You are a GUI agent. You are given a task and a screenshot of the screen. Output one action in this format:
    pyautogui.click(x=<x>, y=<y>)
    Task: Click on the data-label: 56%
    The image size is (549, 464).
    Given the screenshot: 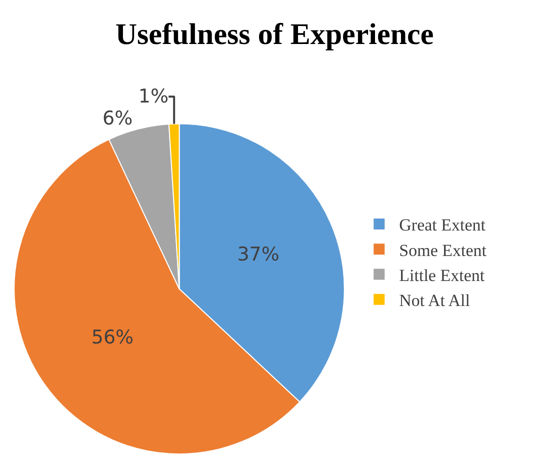 What is the action you would take?
    pyautogui.click(x=112, y=337)
    